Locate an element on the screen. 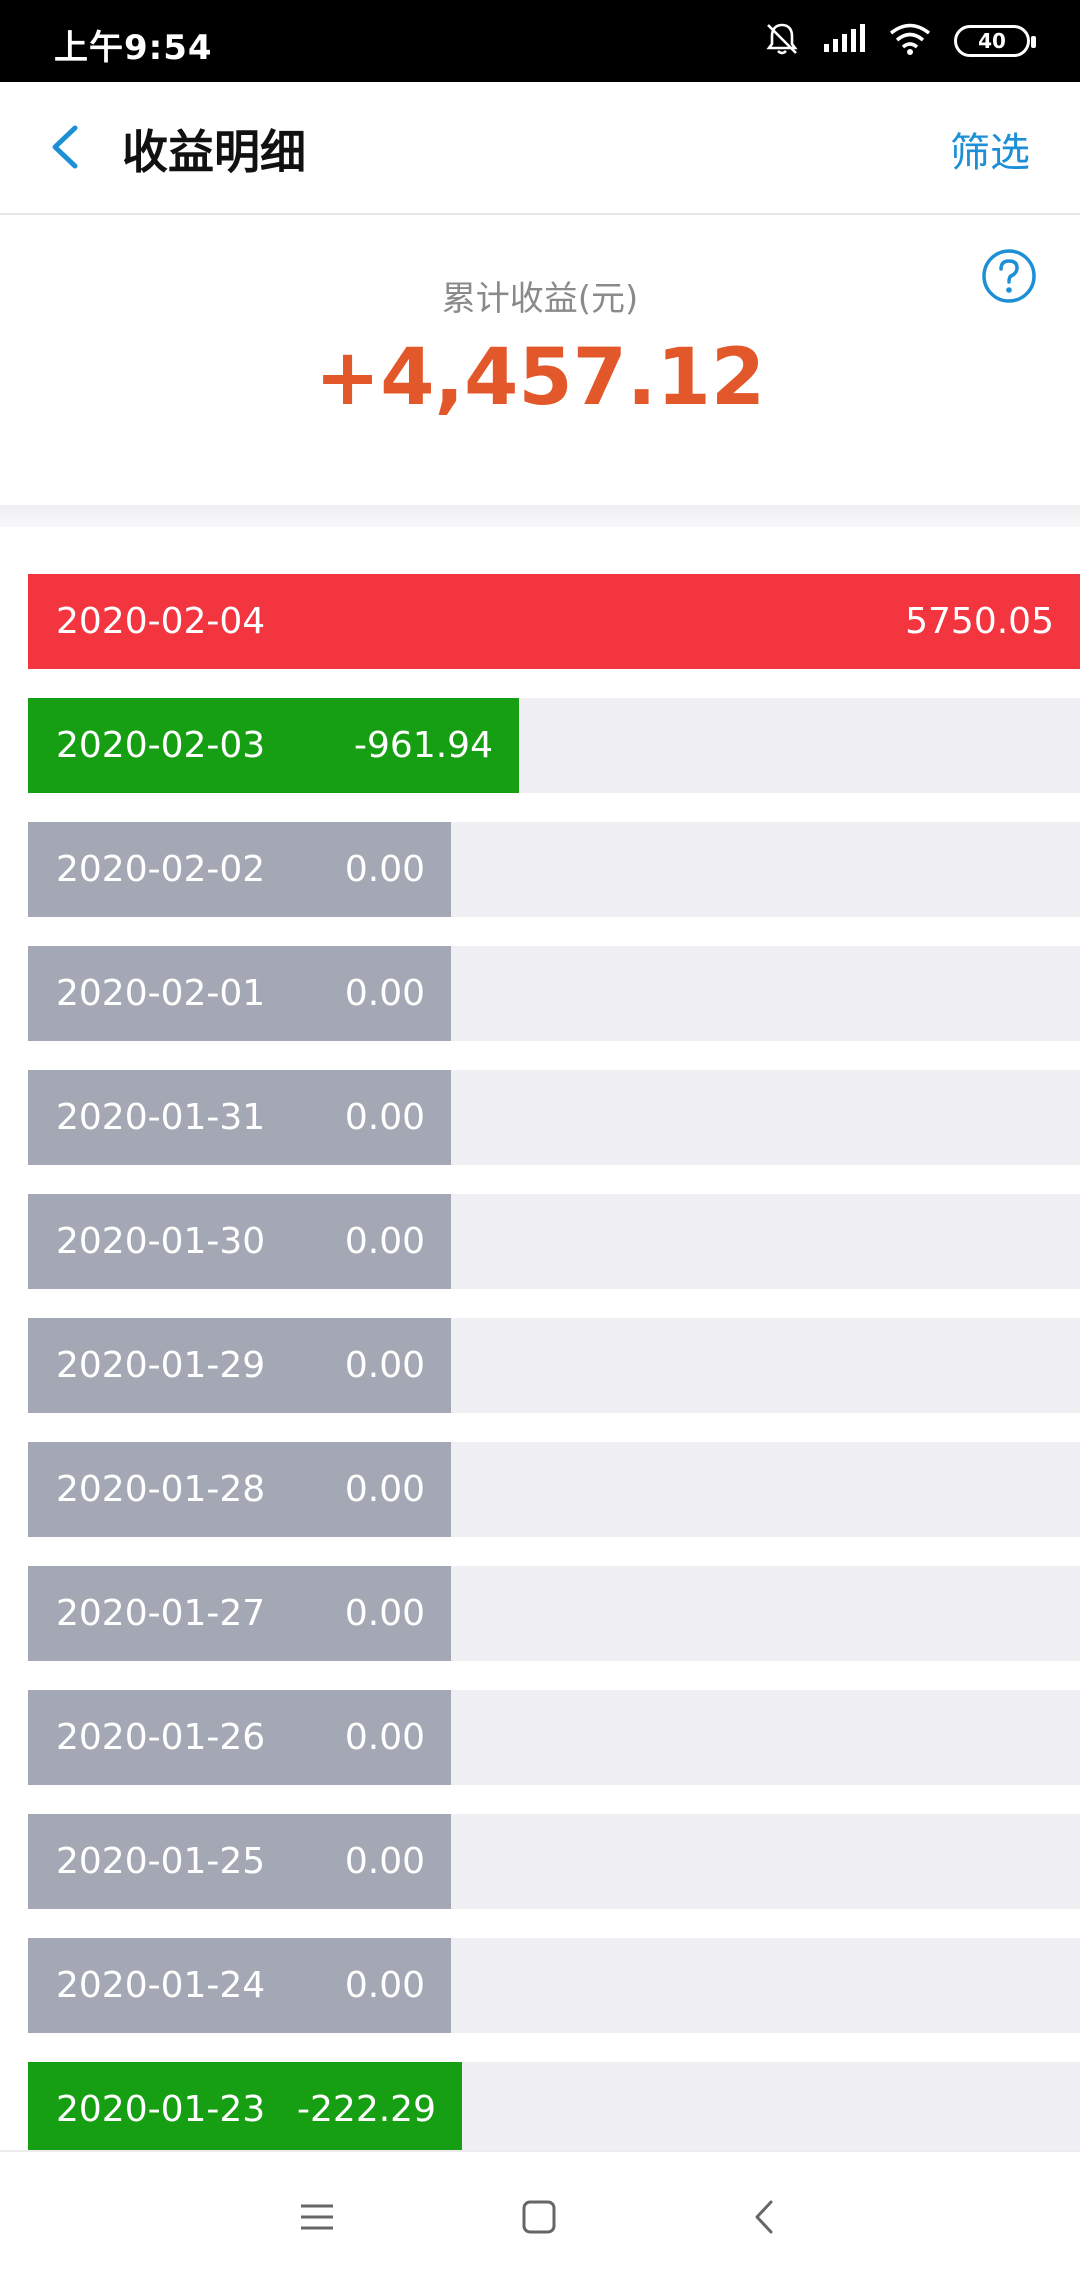  earnings-date: 2020-02-03 is located at coordinates (161, 745).